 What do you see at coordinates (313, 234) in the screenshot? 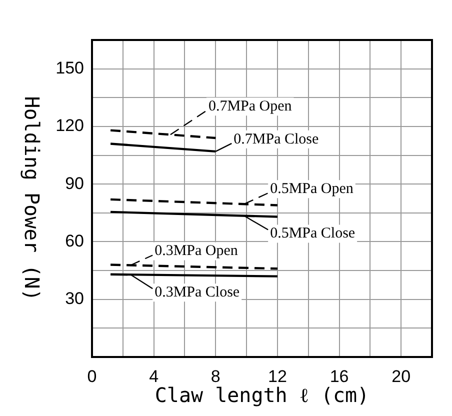
I see `series-label: 0.5MPa Close` at bounding box center [313, 234].